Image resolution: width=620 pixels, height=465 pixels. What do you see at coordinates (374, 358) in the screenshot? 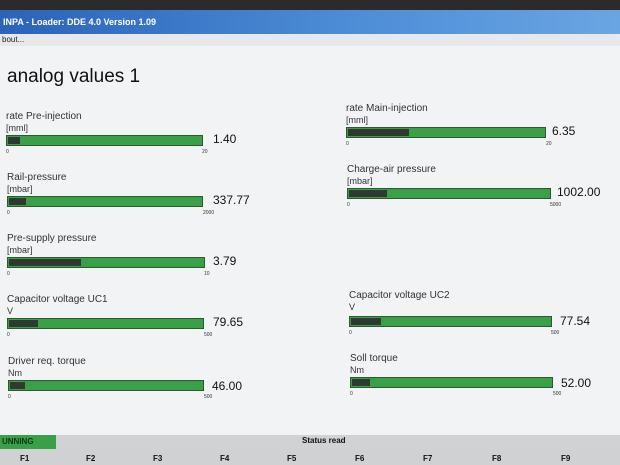
I see `gauge-label: Soll torque` at bounding box center [374, 358].